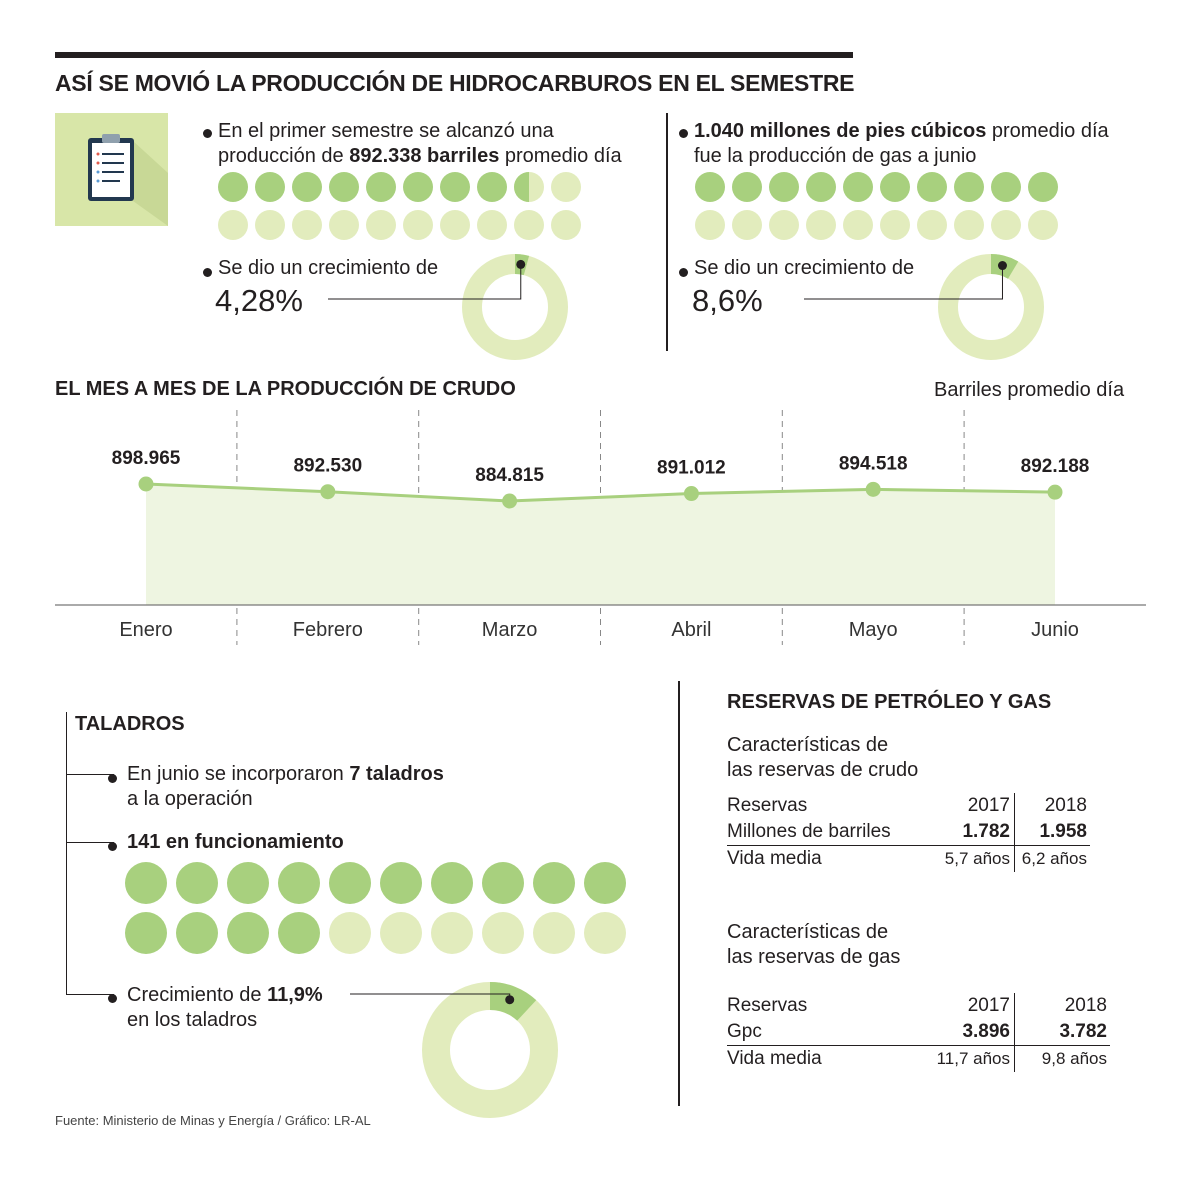 Image resolution: width=1200 pixels, height=1181 pixels. What do you see at coordinates (375, 908) in the screenshot?
I see `rigs-dot-grid` at bounding box center [375, 908].